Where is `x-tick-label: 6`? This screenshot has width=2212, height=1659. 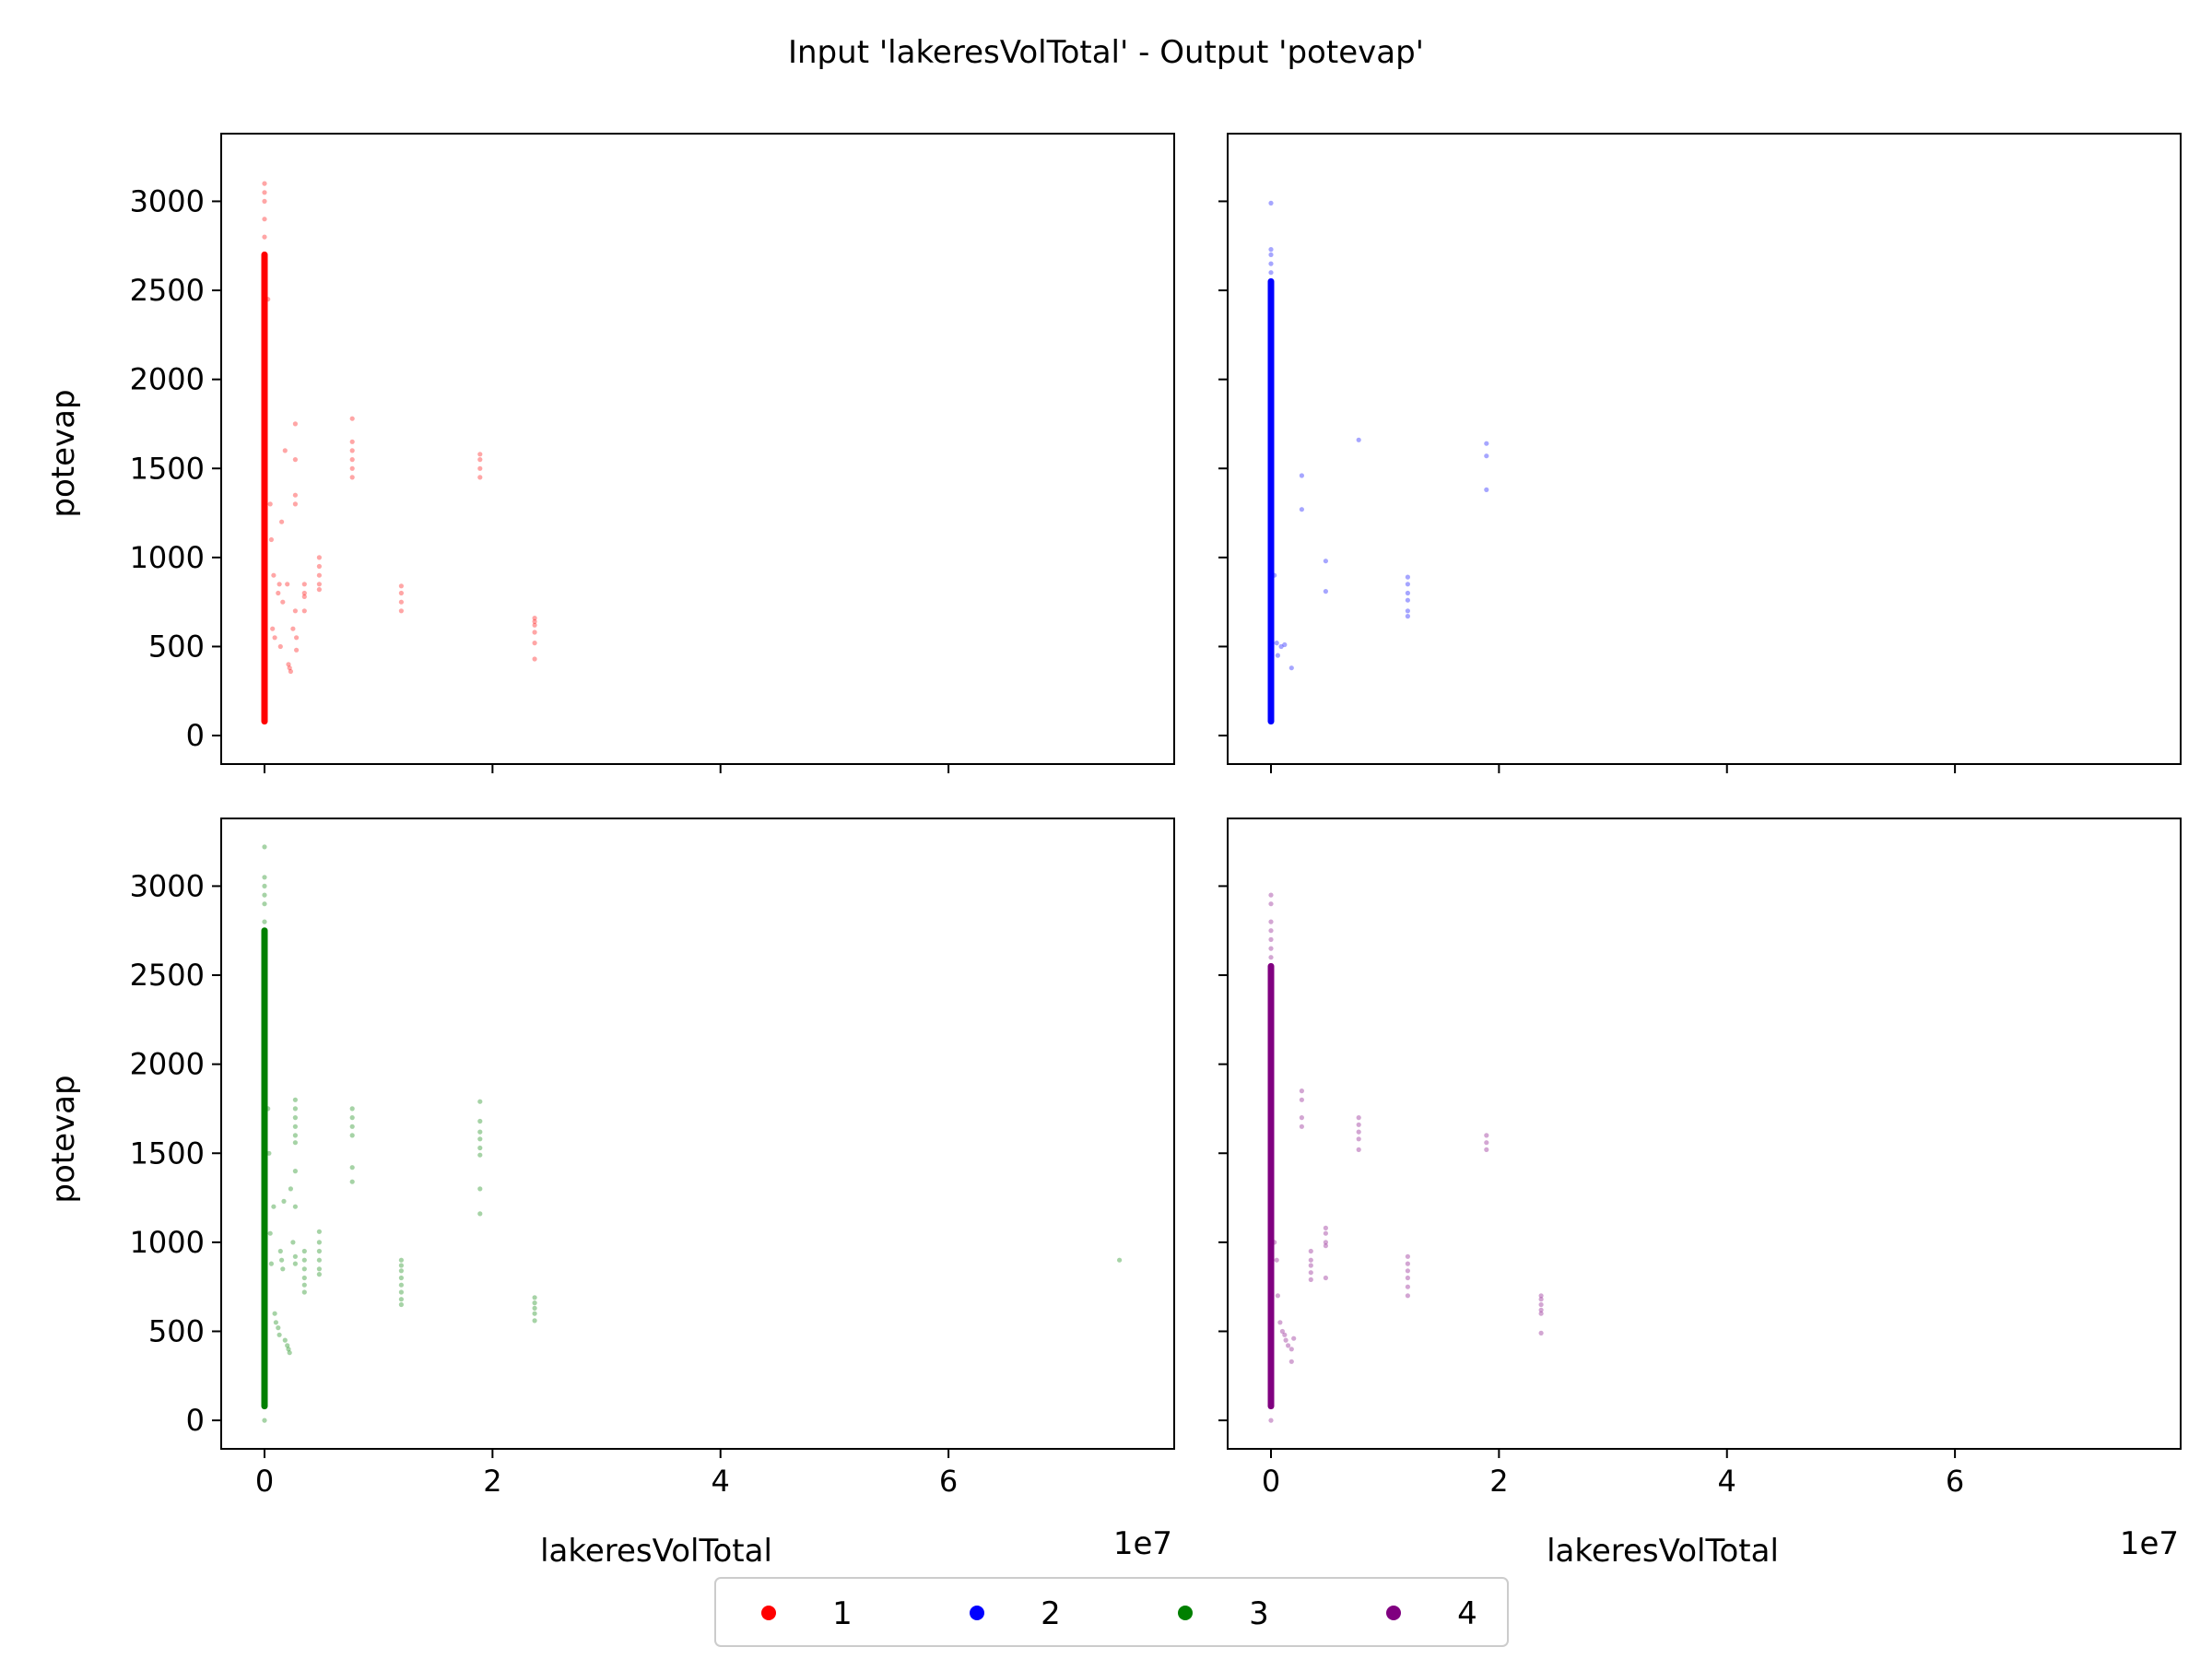 x-tick-label: 6 is located at coordinates (948, 1481).